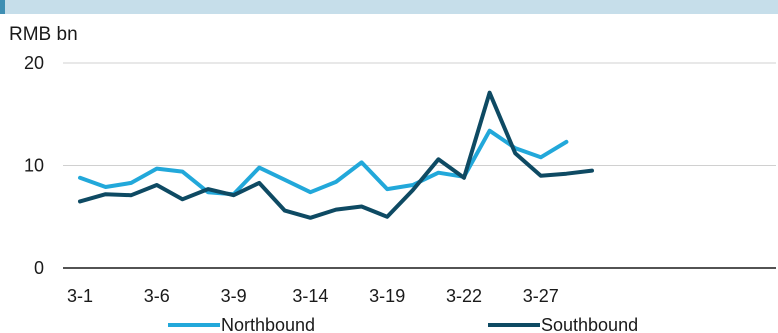 The height and width of the screenshot is (333, 778). What do you see at coordinates (387, 296) in the screenshot?
I see `x-tick-label: 3-19` at bounding box center [387, 296].